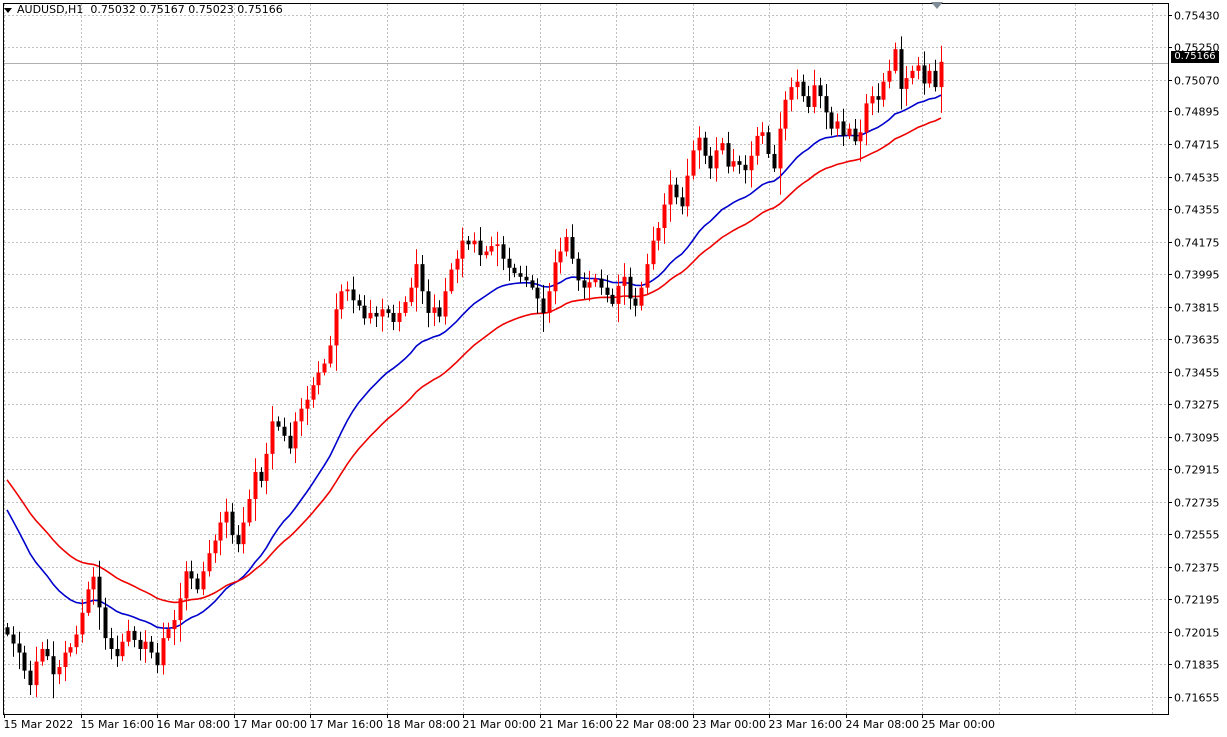 This screenshot has width=1227, height=737. Describe the element at coordinates (1197, 698) in the screenshot. I see `y-tick-label: 0.71655` at that location.